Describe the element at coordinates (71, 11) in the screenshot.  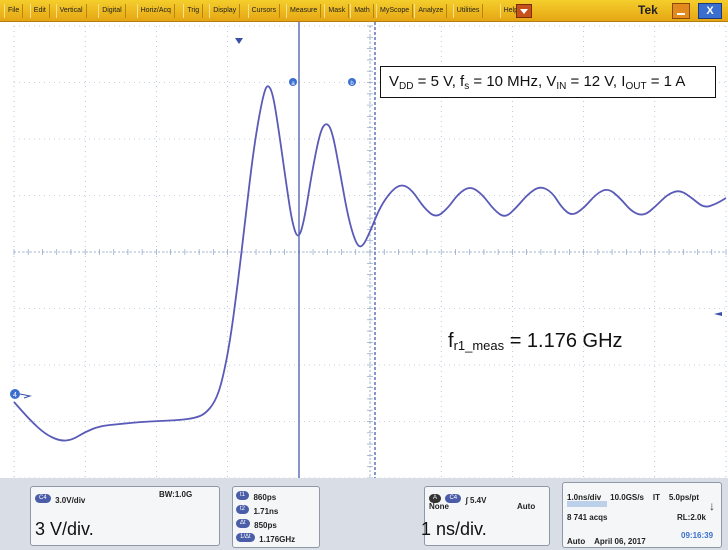
I see `menu-item-vertical: Vertical` at that location.